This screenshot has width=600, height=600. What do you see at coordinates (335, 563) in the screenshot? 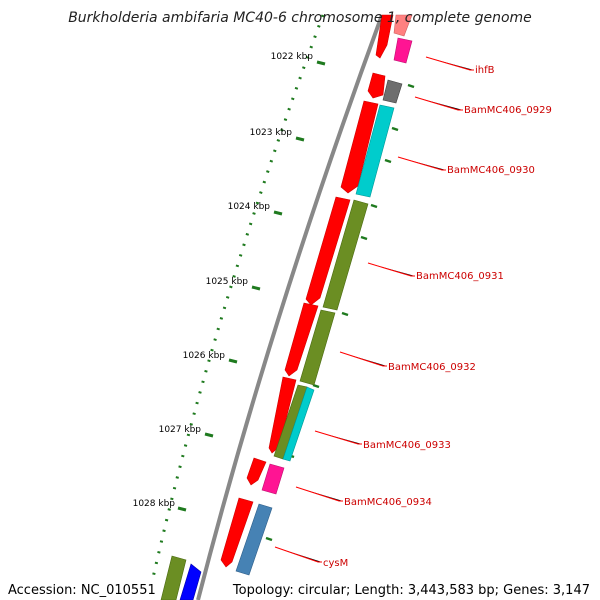
I see `gene-label-cysM: cysM` at bounding box center [335, 563].